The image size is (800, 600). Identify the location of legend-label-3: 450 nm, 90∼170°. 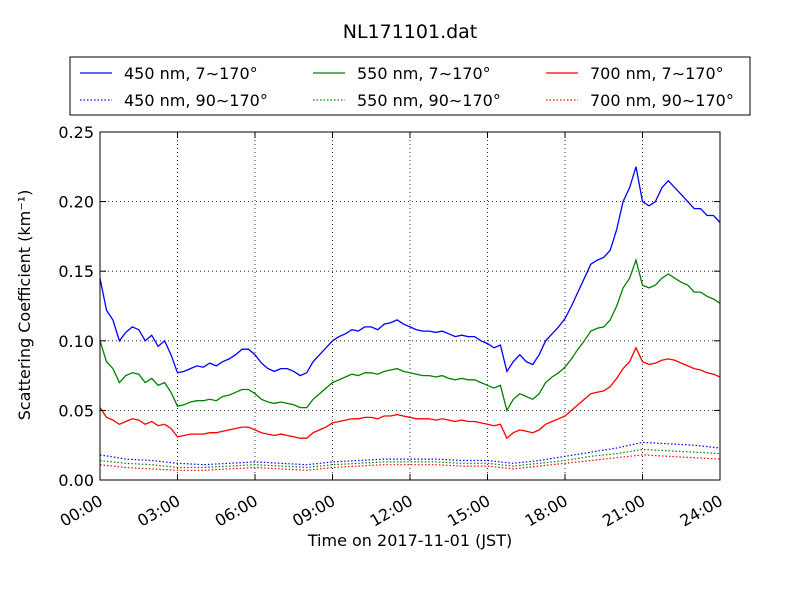
(196, 100).